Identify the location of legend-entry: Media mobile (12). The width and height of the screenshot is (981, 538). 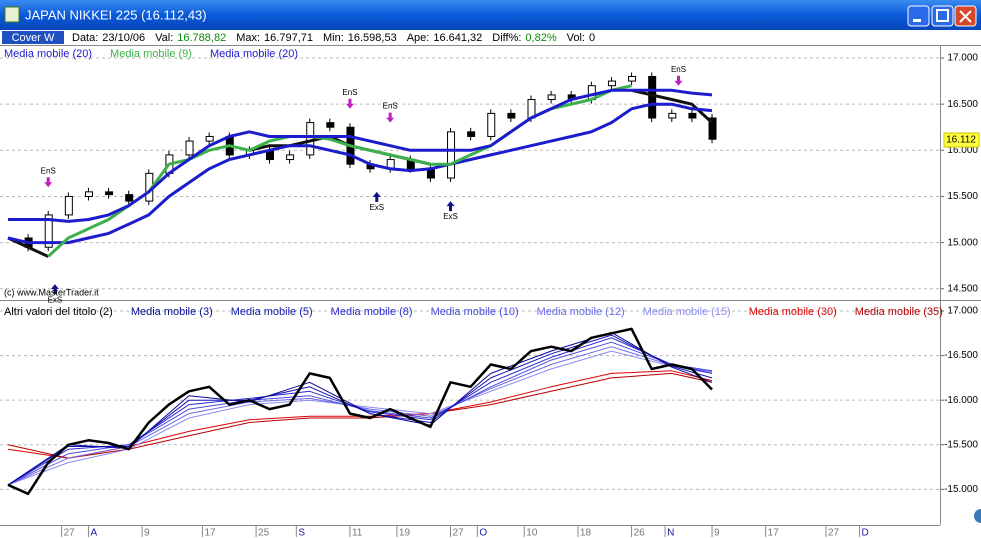
(581, 312).